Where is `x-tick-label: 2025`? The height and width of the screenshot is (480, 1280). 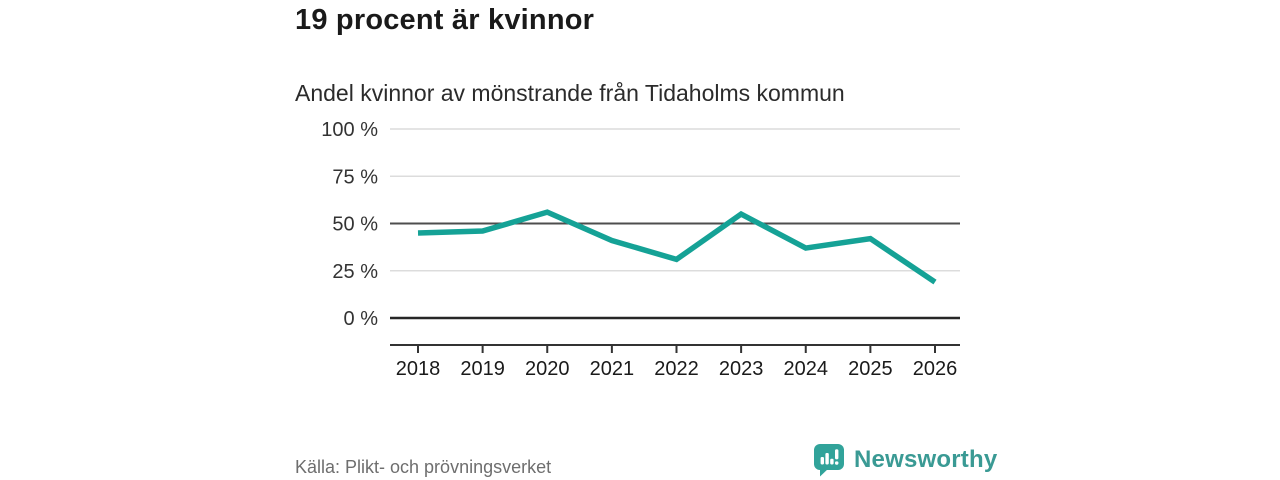 x-tick-label: 2025 is located at coordinates (870, 369).